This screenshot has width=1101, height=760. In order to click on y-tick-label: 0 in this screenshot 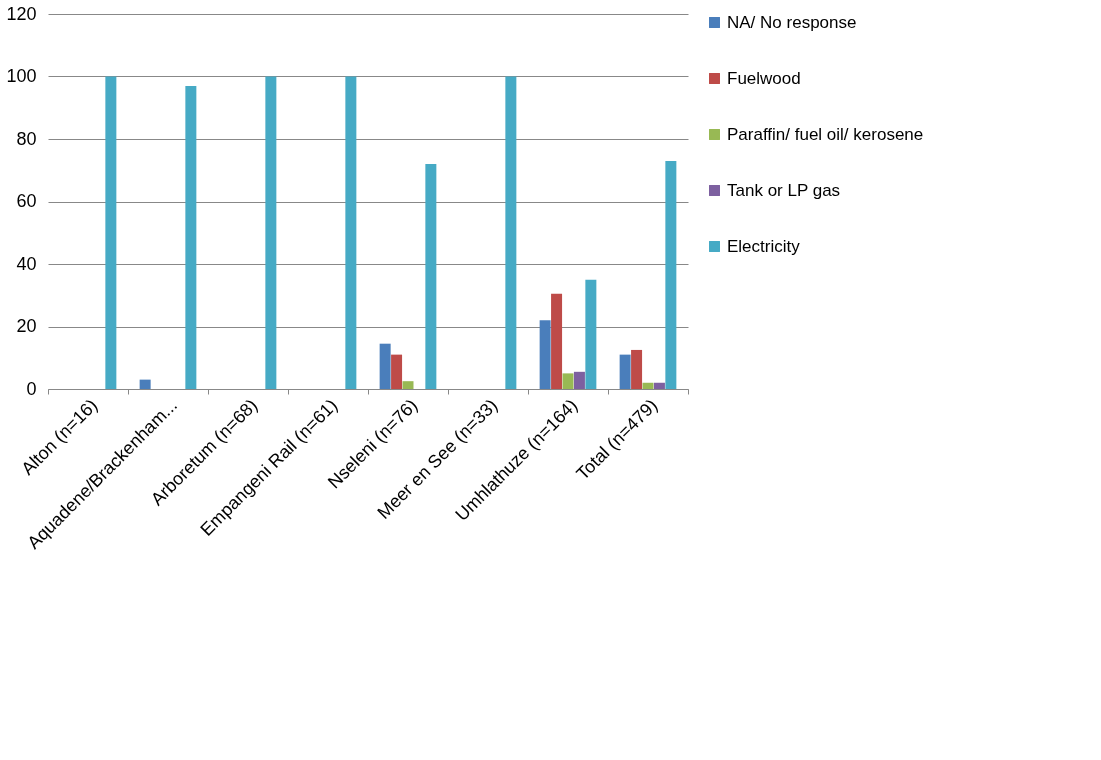, I will do `click(31, 388)`.